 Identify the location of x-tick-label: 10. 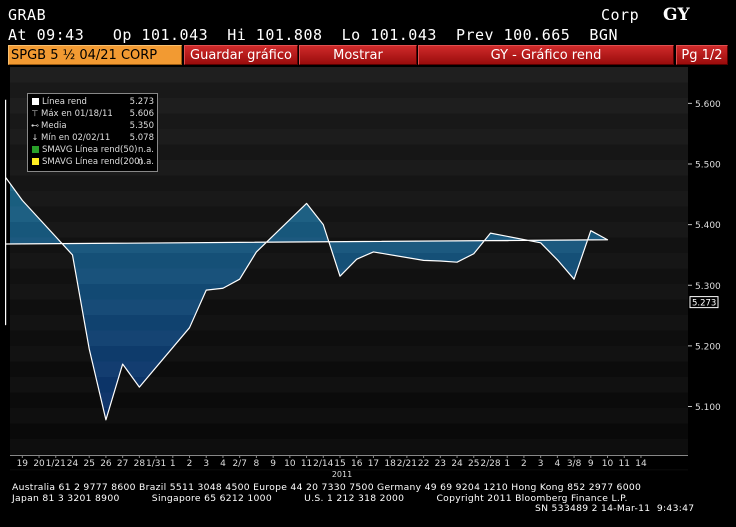
(290, 464).